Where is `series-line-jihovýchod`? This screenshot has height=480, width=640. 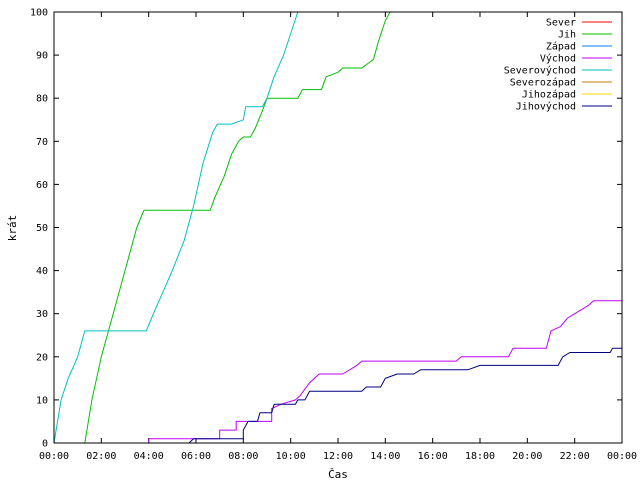 series-line-jihovýchod is located at coordinates (405, 395).